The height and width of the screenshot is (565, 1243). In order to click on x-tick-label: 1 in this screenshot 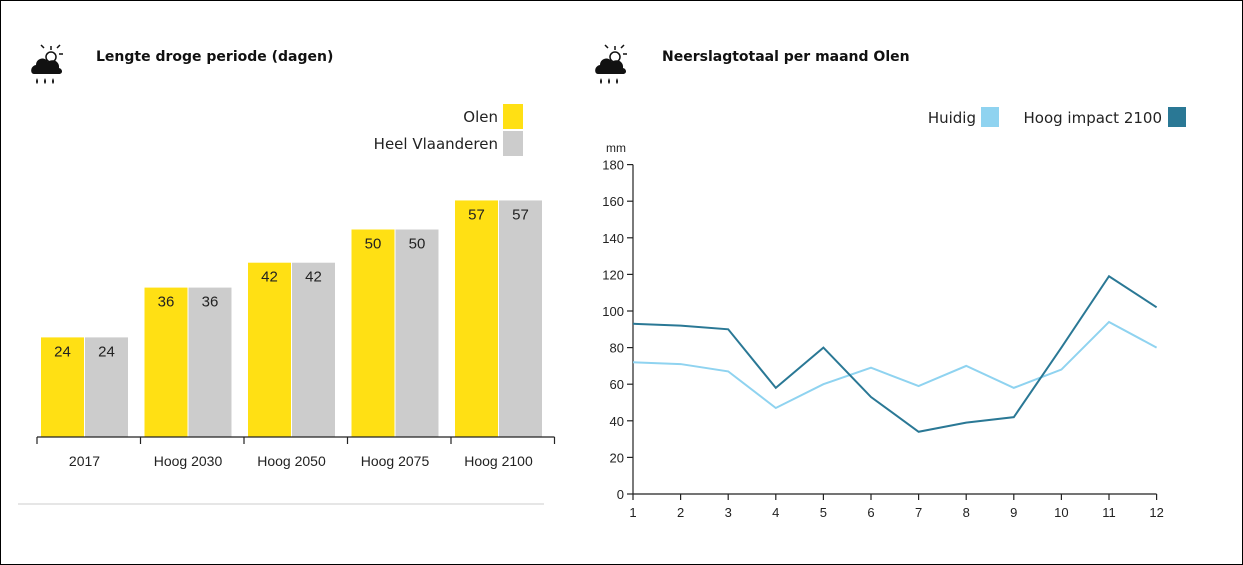, I will do `click(632, 512)`.